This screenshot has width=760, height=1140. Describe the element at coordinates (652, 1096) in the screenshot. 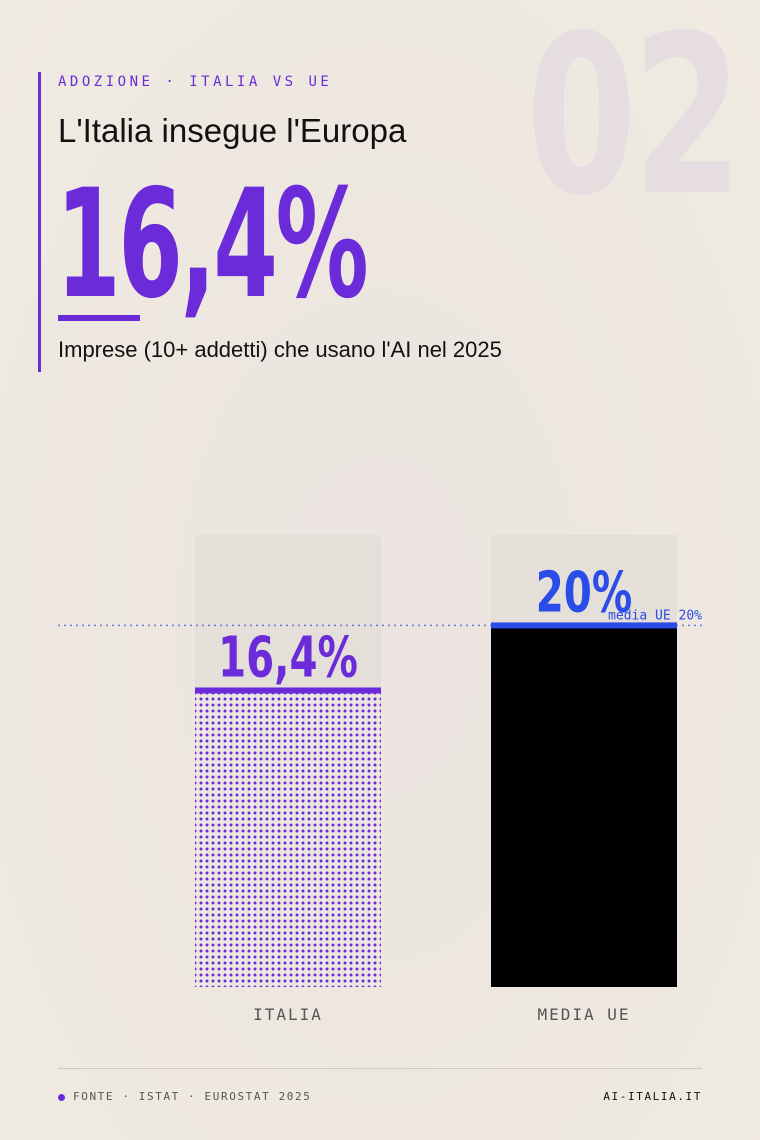

I see `footer-site: AI-ITALIA.IT` at that location.